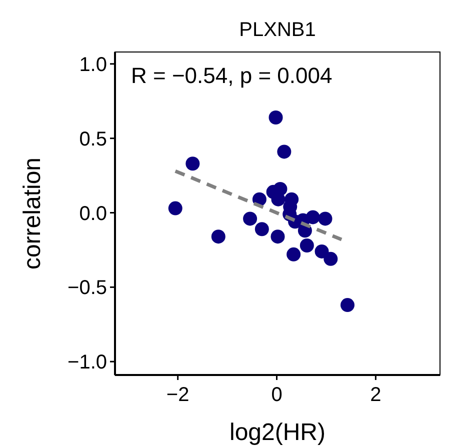 The width and height of the screenshot is (449, 448). I want to click on annotation: R = −0.54, p = 0.004, so click(231, 75).